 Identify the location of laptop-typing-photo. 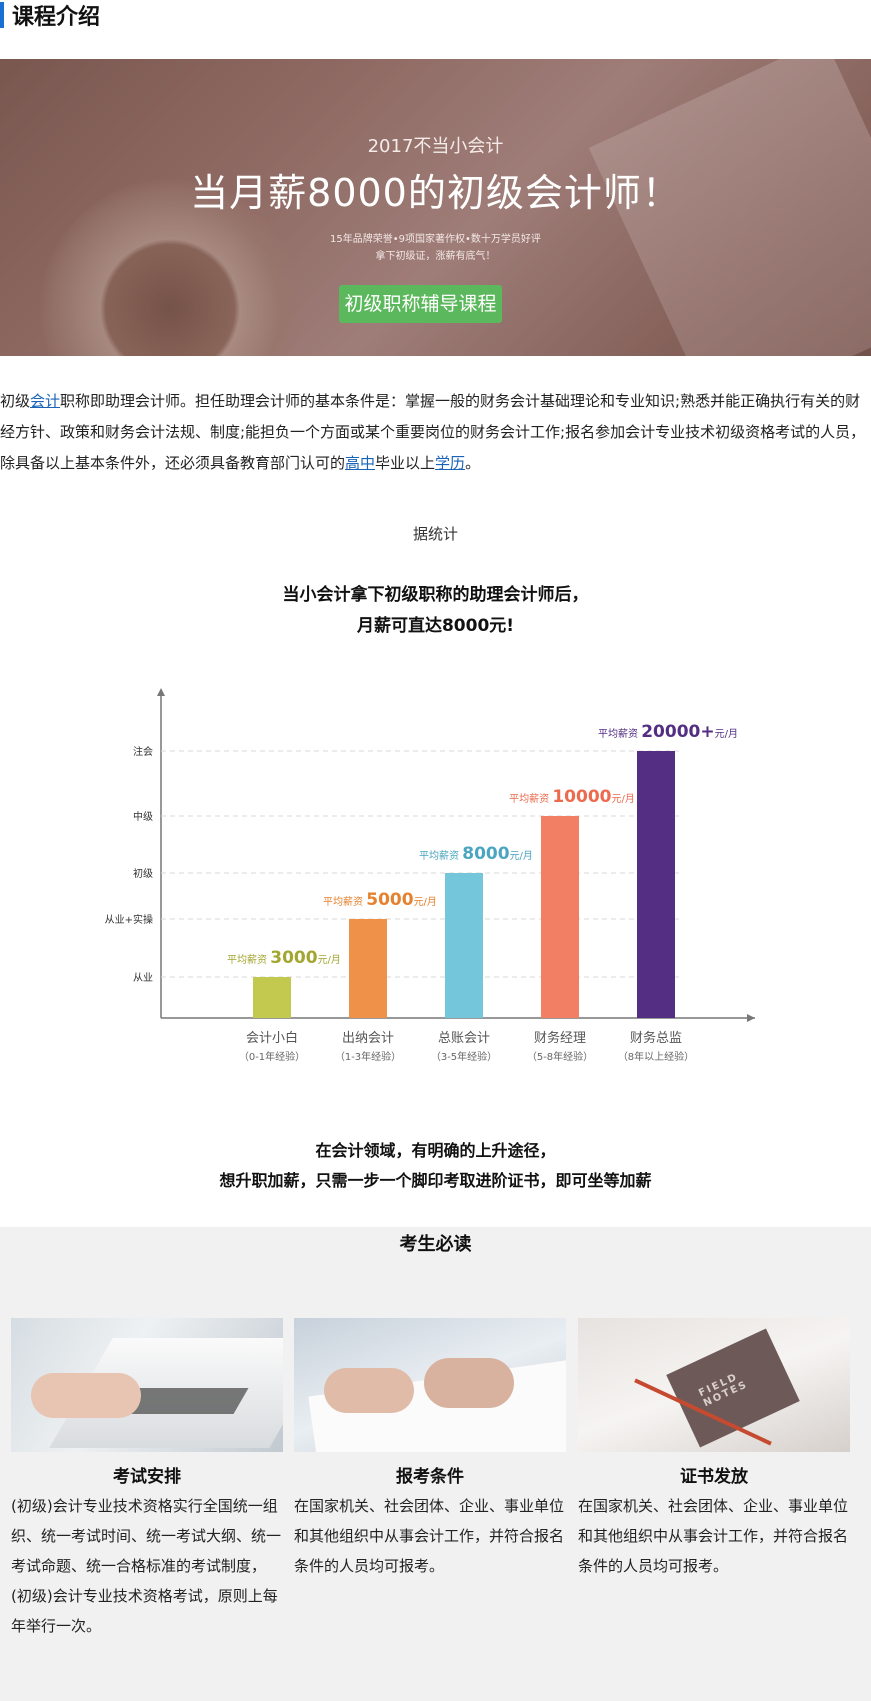
(147, 1385).